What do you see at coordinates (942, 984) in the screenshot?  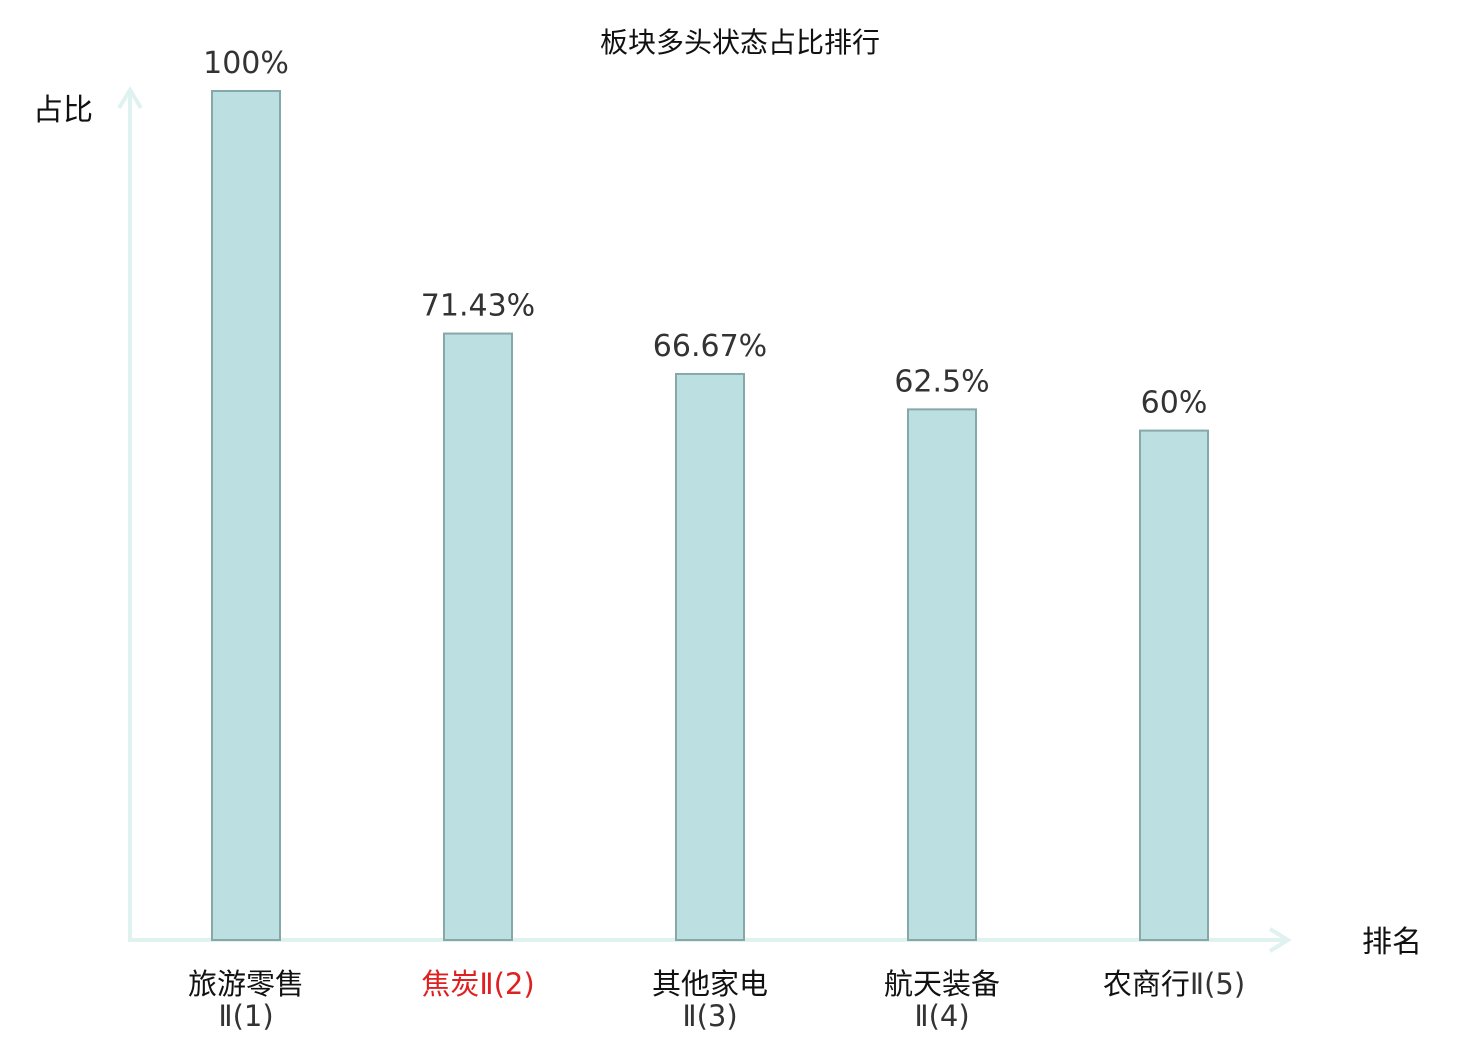 I see `x-tick-label-name: 航天装备` at bounding box center [942, 984].